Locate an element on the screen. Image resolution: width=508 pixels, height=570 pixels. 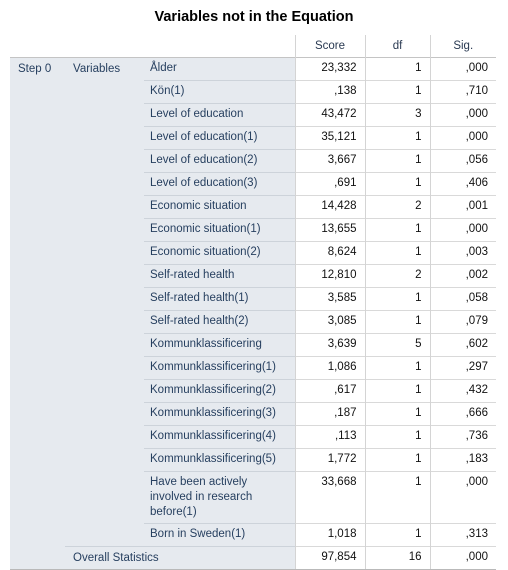
table-row: Level of education(2) 3,667 1,056 is located at coordinates (253, 161).